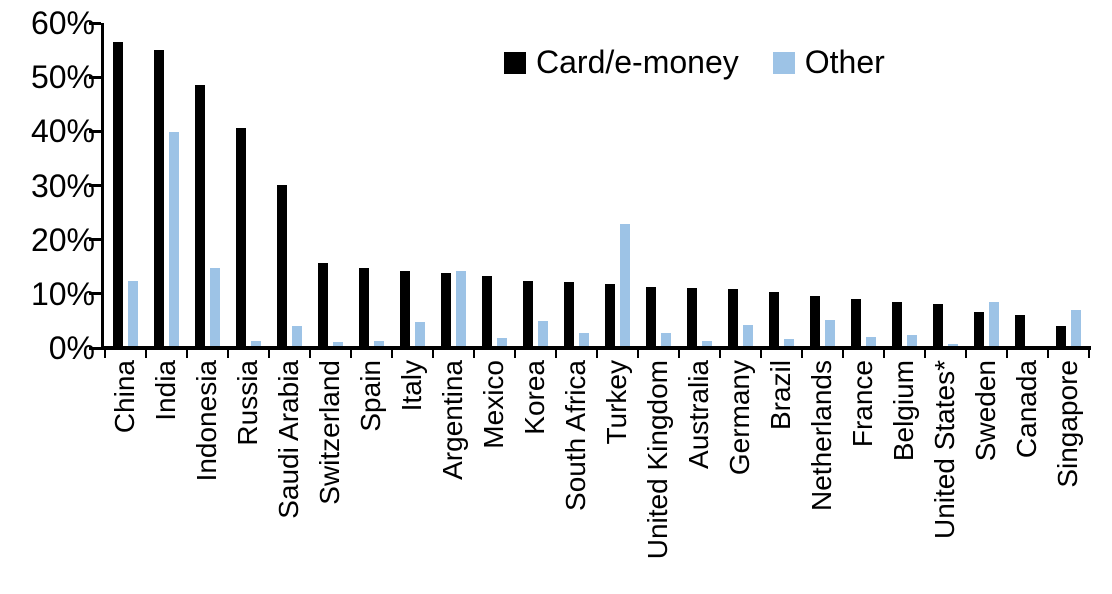 This screenshot has width=1112, height=594. What do you see at coordinates (584, 339) in the screenshot?
I see `bar-other-south-africa` at bounding box center [584, 339].